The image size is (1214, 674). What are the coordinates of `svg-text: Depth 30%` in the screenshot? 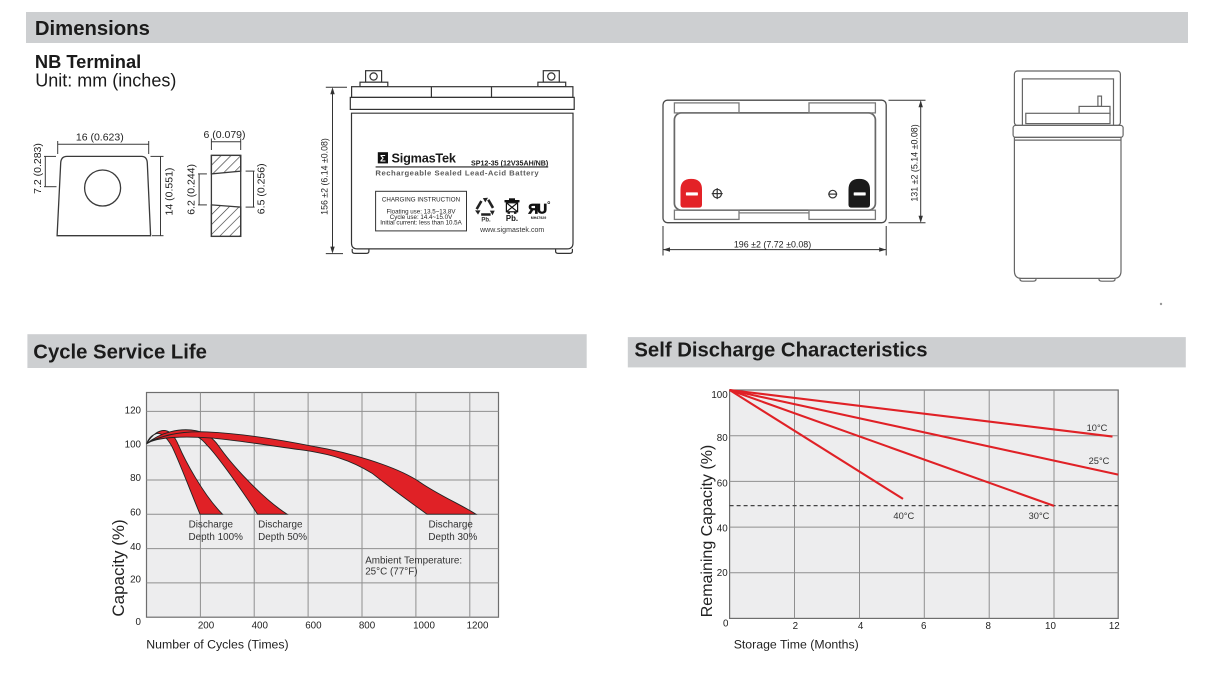 It's located at (452, 537).